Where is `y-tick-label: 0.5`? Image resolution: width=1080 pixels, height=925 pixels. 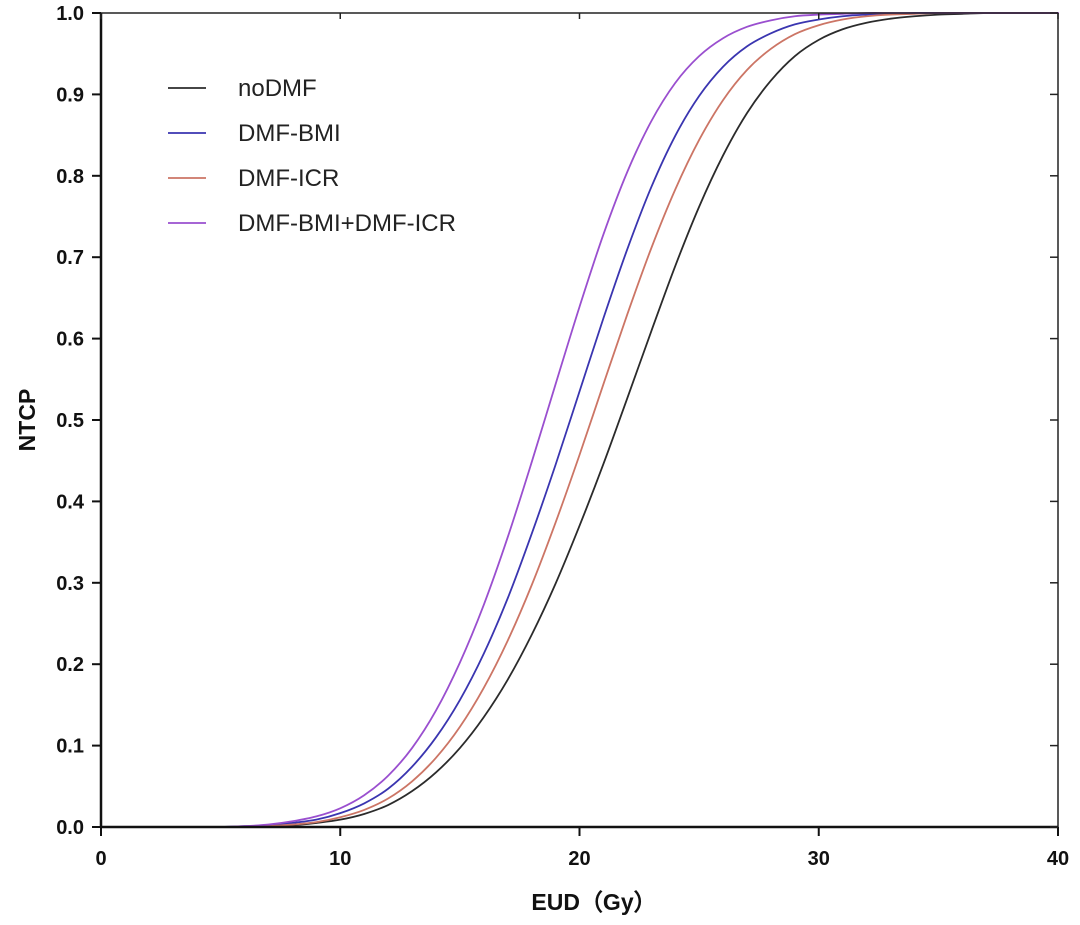
y-tick-label: 0.5 is located at coordinates (70, 421).